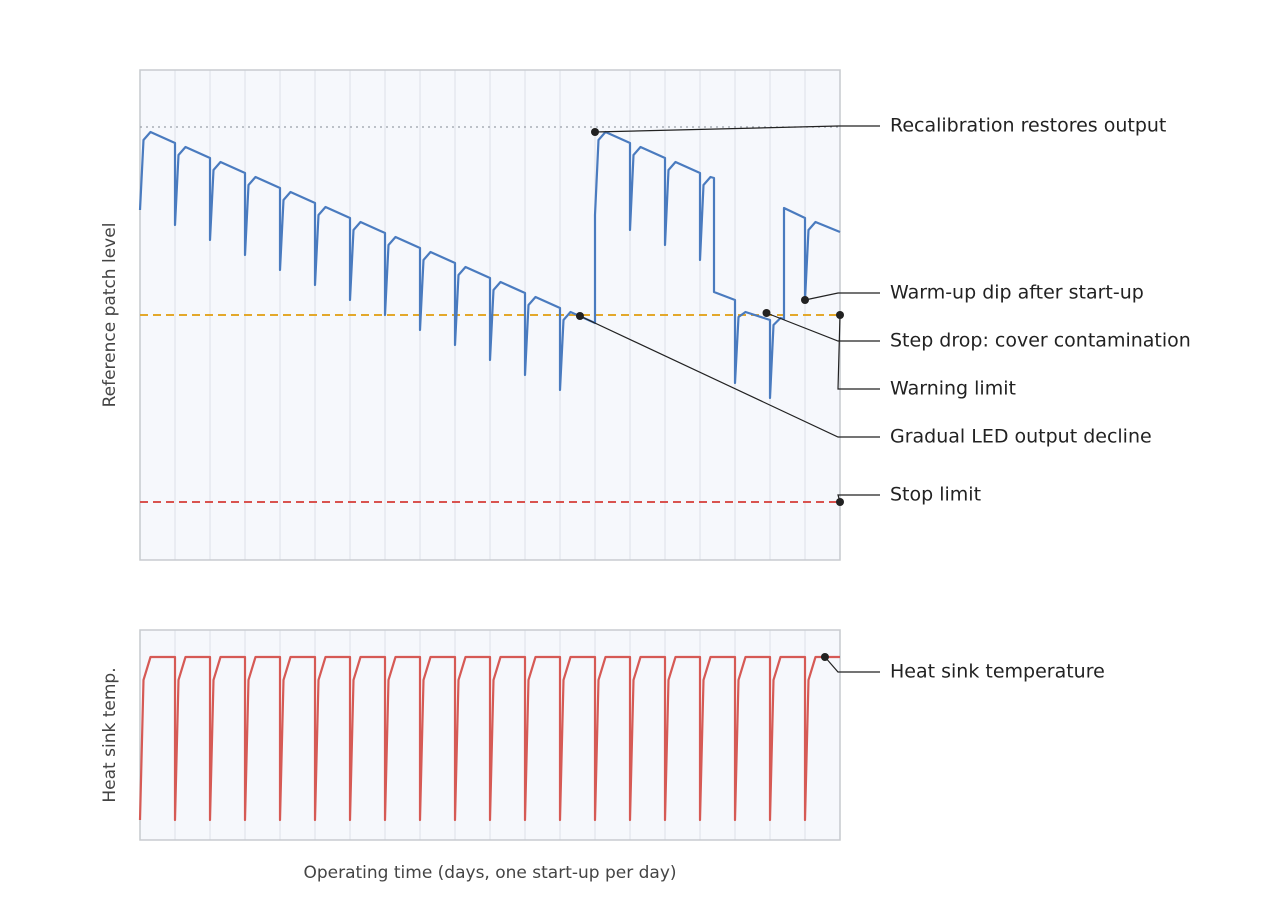 This screenshot has width=1280, height=920. Describe the element at coordinates (1028, 126) in the screenshot. I see `annotation-label: Recalibration restores output` at that location.